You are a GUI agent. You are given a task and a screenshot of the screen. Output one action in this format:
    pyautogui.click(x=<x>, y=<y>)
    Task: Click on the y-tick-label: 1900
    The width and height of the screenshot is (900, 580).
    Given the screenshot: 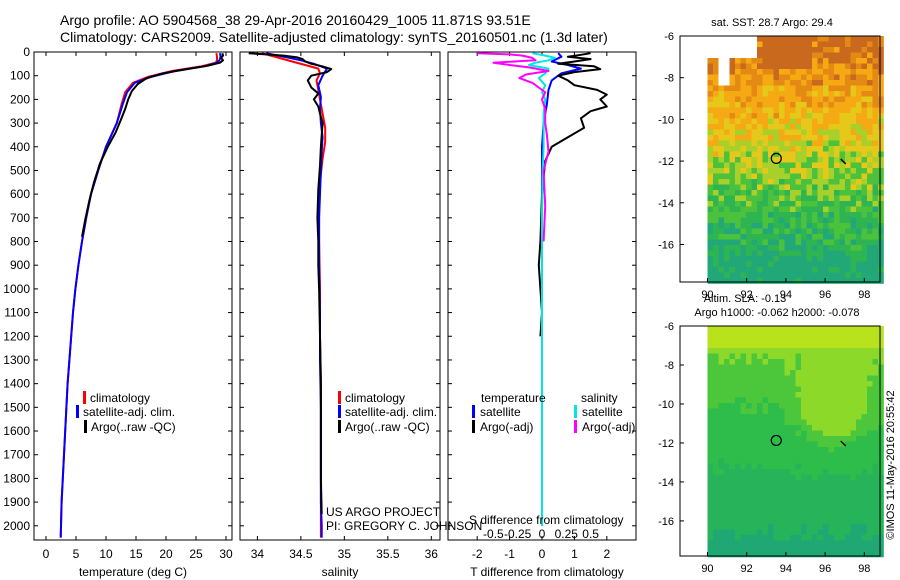 What is the action you would take?
    pyautogui.click(x=16, y=502)
    